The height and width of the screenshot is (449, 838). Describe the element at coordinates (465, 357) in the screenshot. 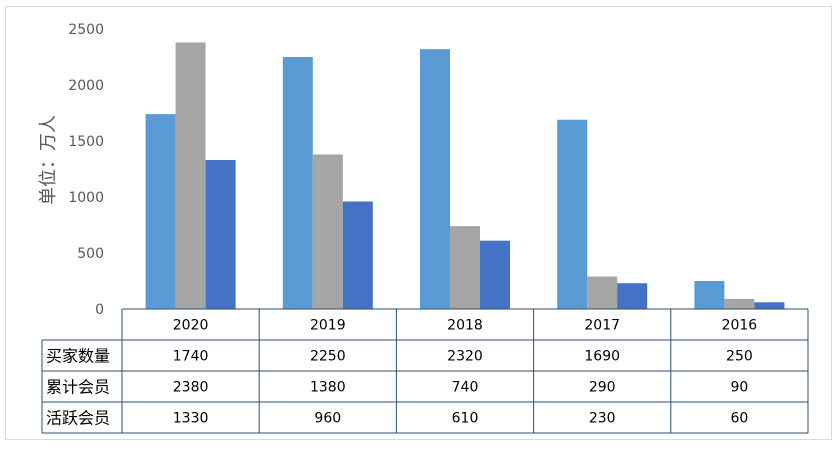

I see `data-label: 2320` at that location.